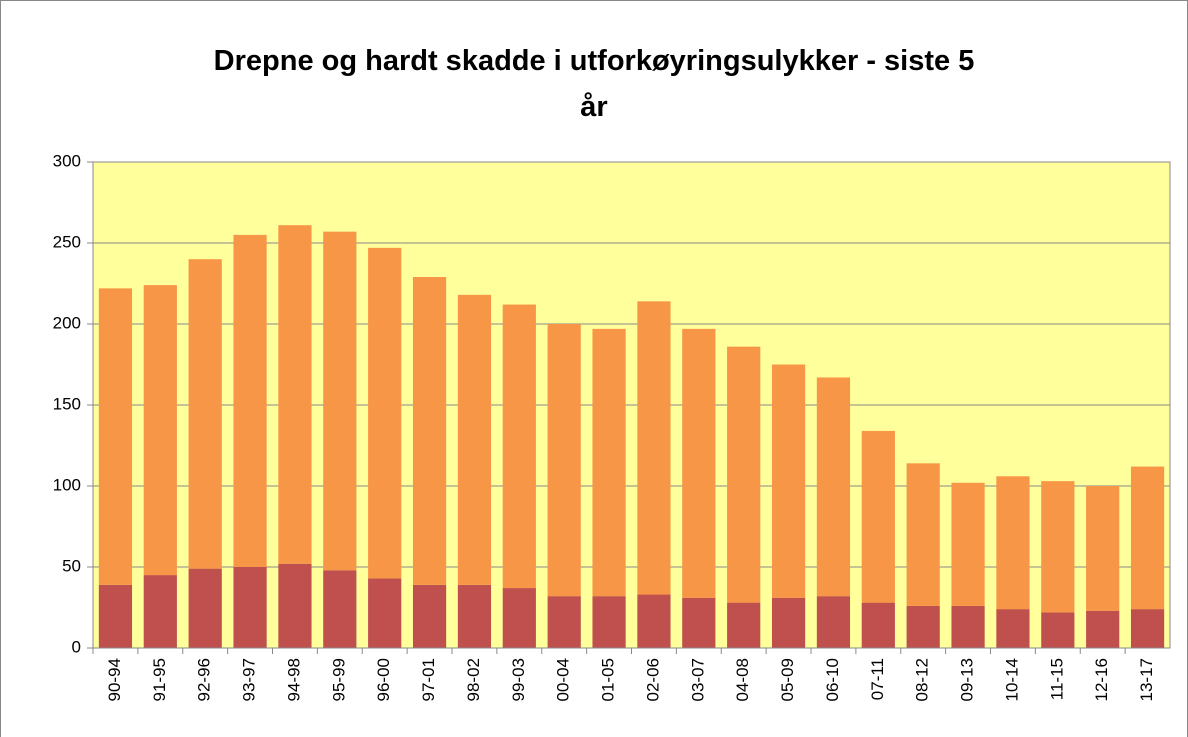  I want to click on x-tick-label: 07-11, so click(877, 679).